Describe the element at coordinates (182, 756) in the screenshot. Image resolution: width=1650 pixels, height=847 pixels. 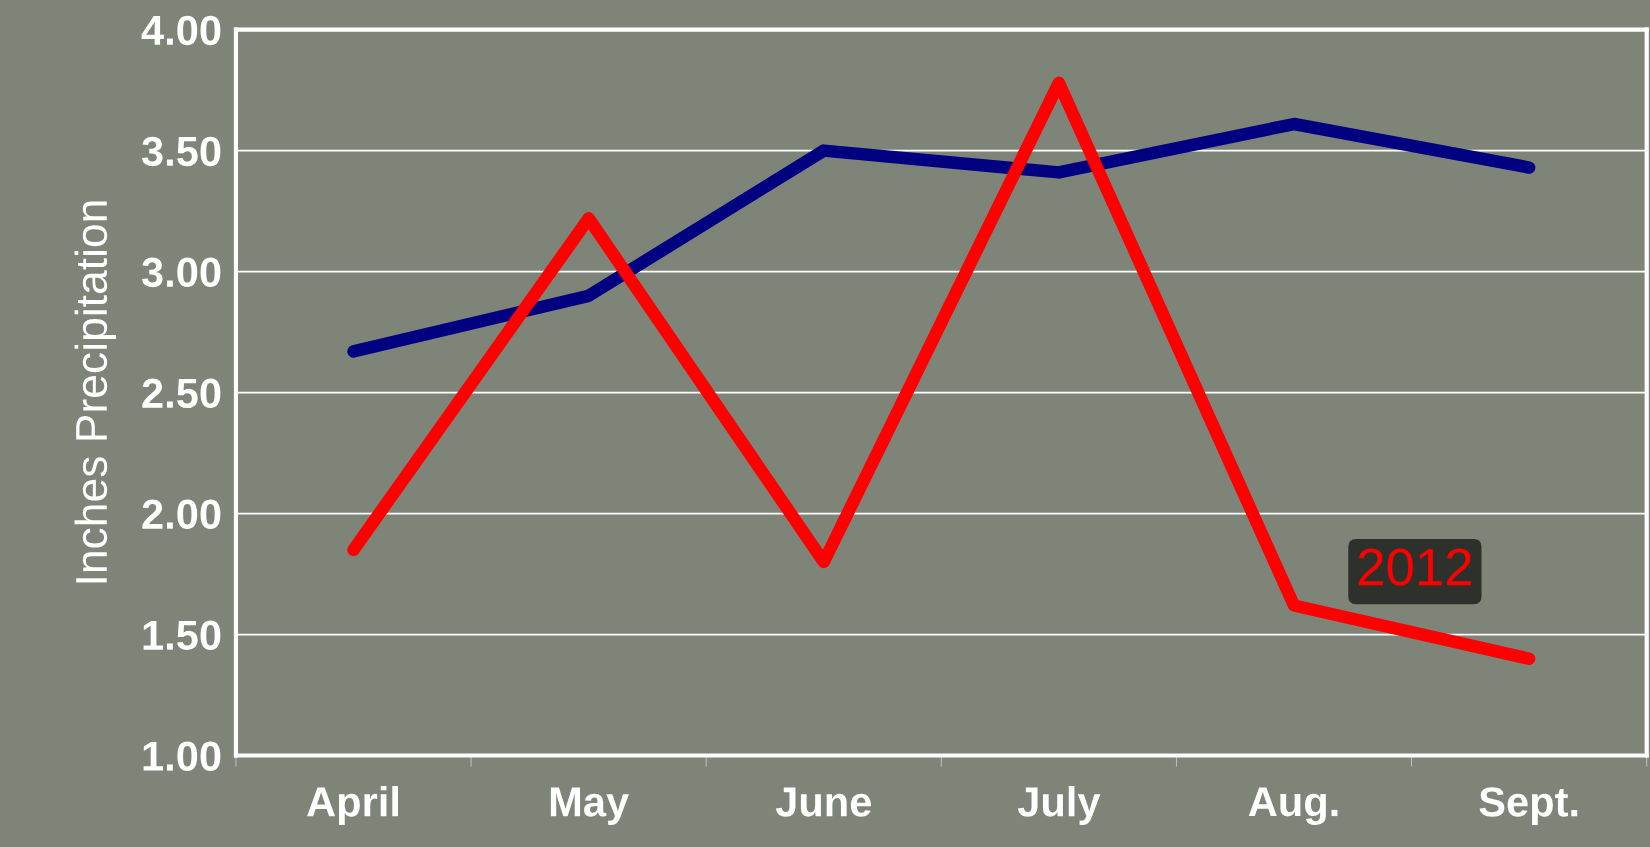
I see `y-tick-label: 1.00` at that location.